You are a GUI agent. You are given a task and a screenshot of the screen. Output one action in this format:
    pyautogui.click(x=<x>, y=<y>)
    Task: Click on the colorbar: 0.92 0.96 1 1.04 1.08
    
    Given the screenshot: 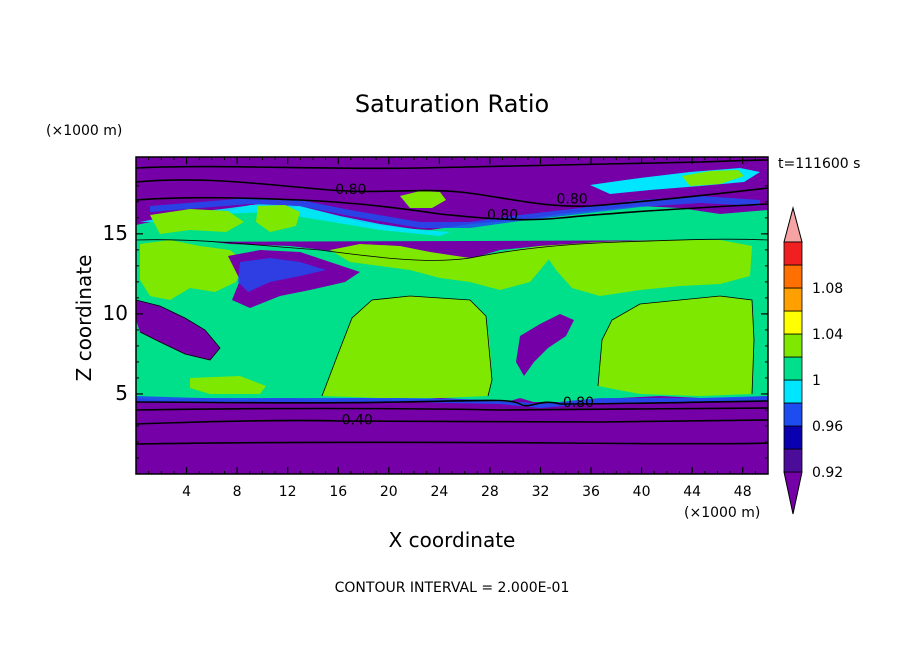 What is the action you would take?
    pyautogui.click(x=813, y=360)
    